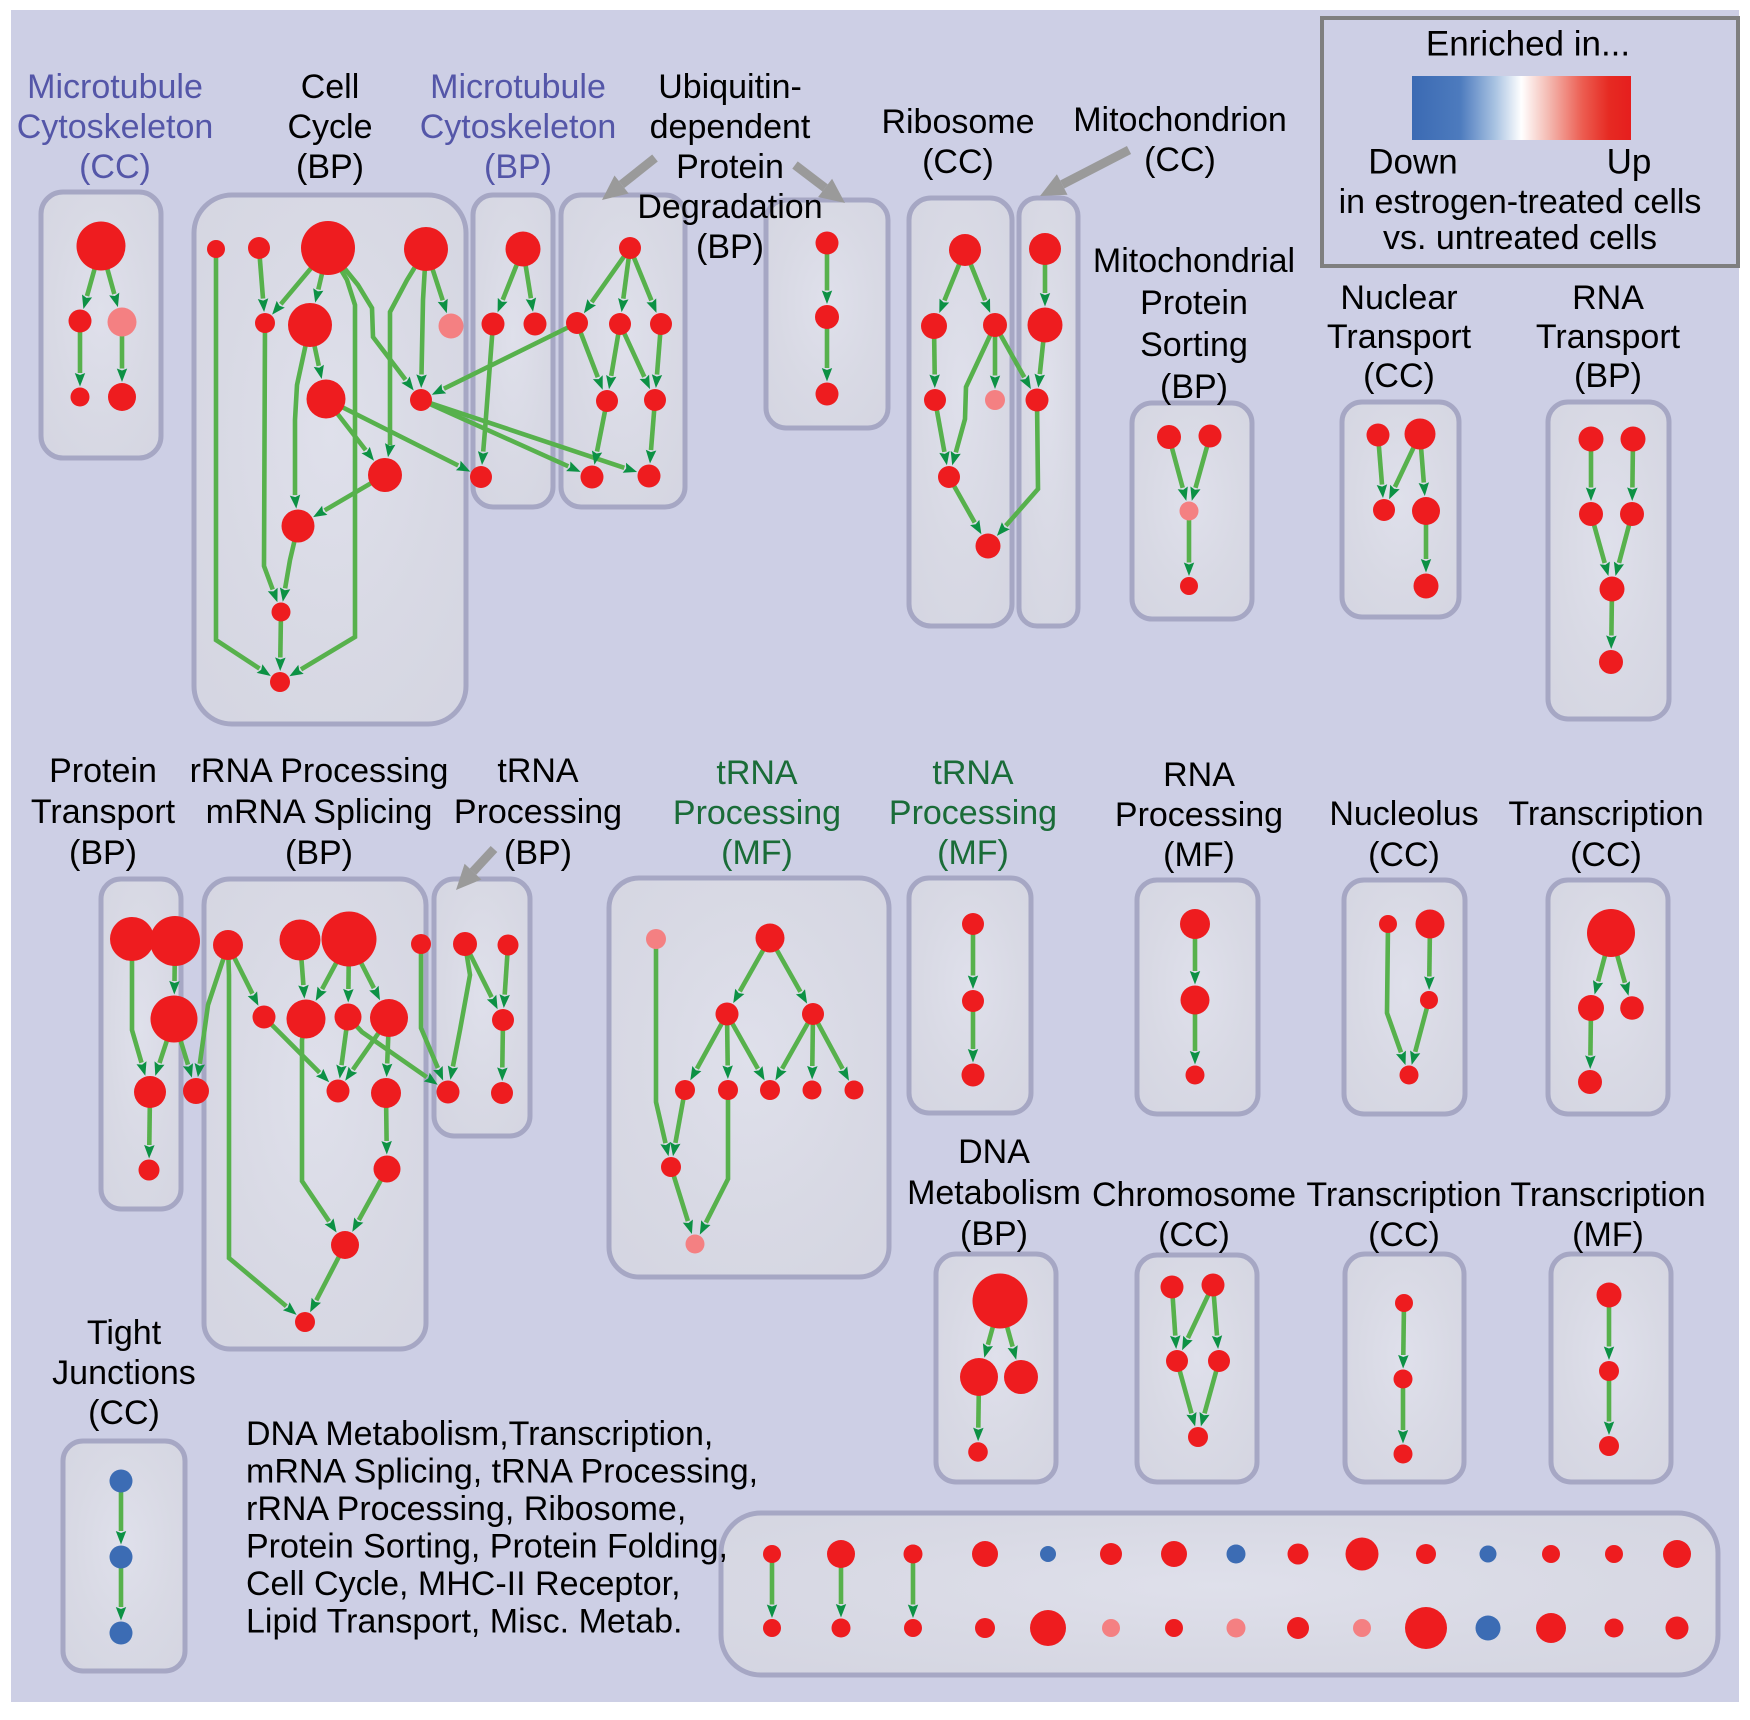 This screenshot has height=1720, width=1750. Describe the element at coordinates (319, 812) in the screenshot. I see `svg-text: mRNA Splicing` at that location.